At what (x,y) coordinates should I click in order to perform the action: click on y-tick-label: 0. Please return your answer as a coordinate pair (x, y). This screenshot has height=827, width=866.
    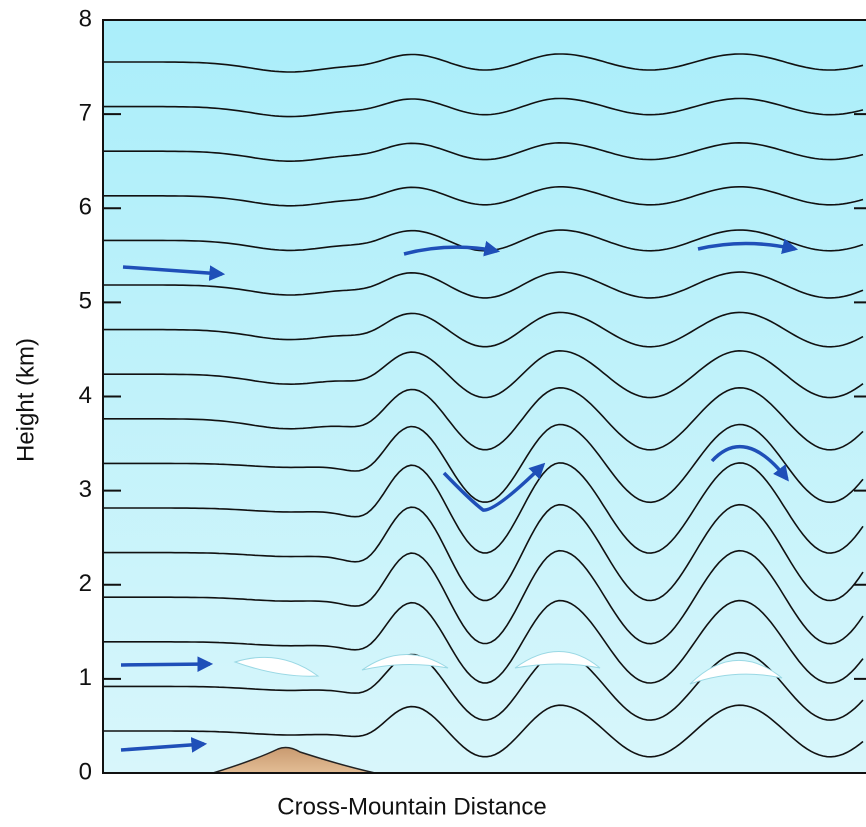
    Looking at the image, I should click on (85, 771).